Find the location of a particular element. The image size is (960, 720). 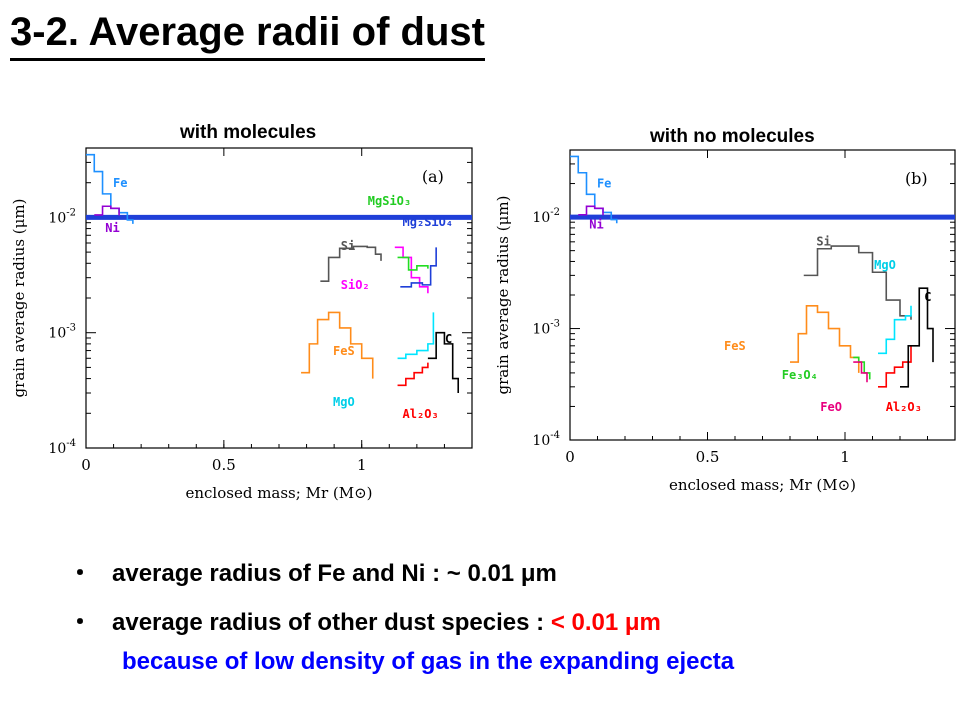

bullet-1-text: average radius of Fe and Ni : ~ 0.01 μm is located at coordinates (334, 573).